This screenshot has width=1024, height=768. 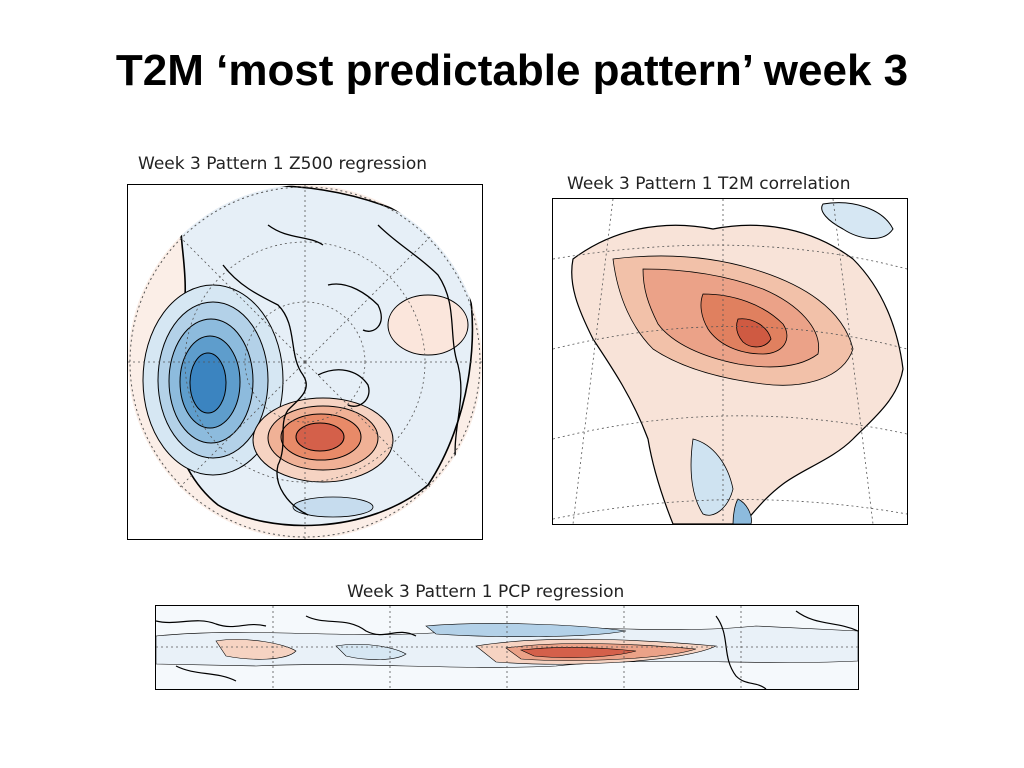 What do you see at coordinates (709, 184) in the screenshot?
I see `t2m-panel-title: Week 3 Pattern 1 T2M correlation` at bounding box center [709, 184].